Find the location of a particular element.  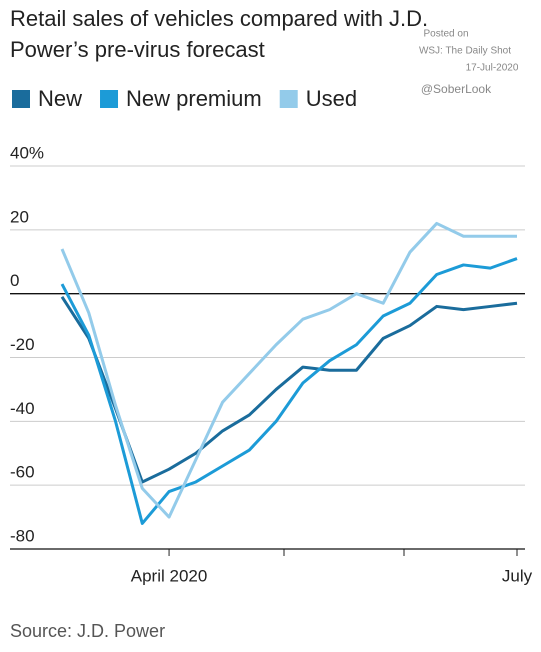

x-tick-label: July is located at coordinates (517, 575).